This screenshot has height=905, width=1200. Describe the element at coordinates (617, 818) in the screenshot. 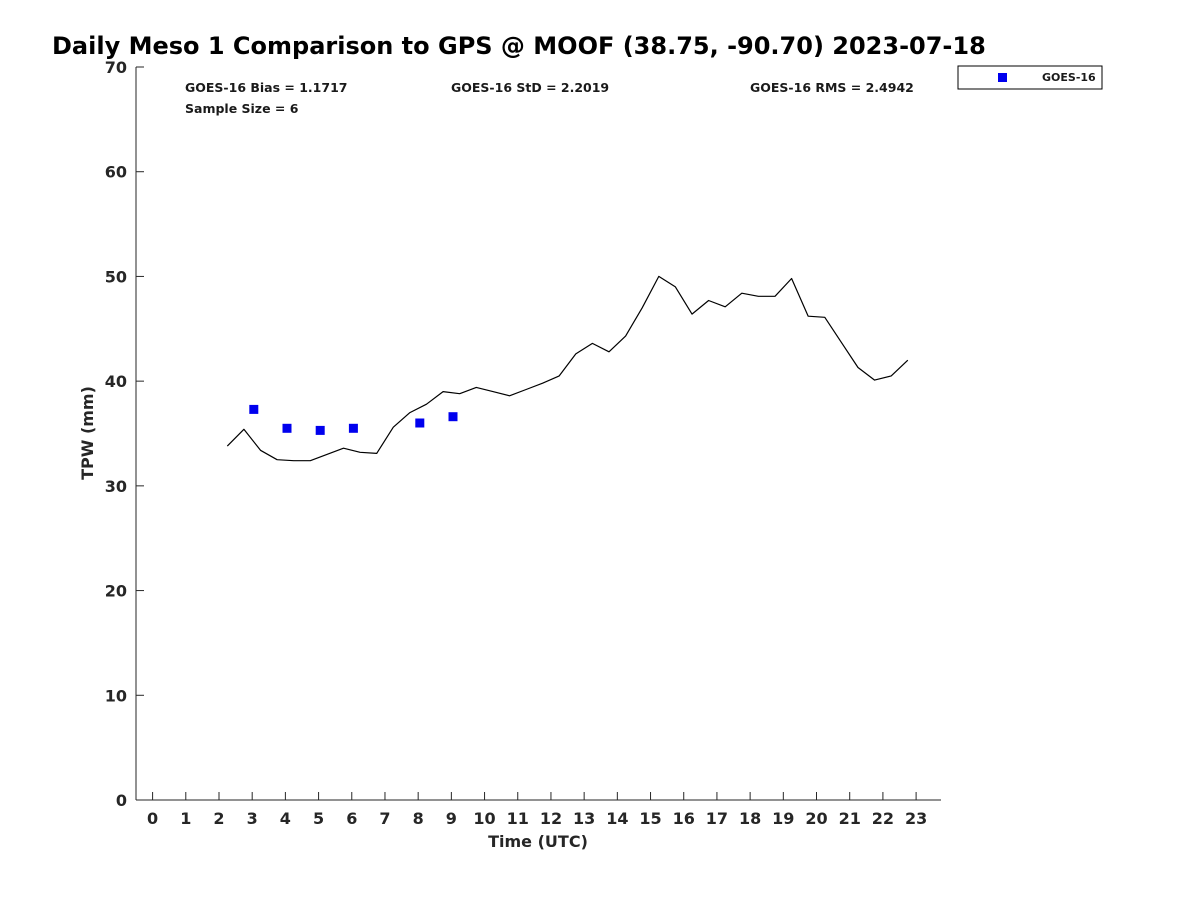

I see `x-tick-label: 14` at that location.